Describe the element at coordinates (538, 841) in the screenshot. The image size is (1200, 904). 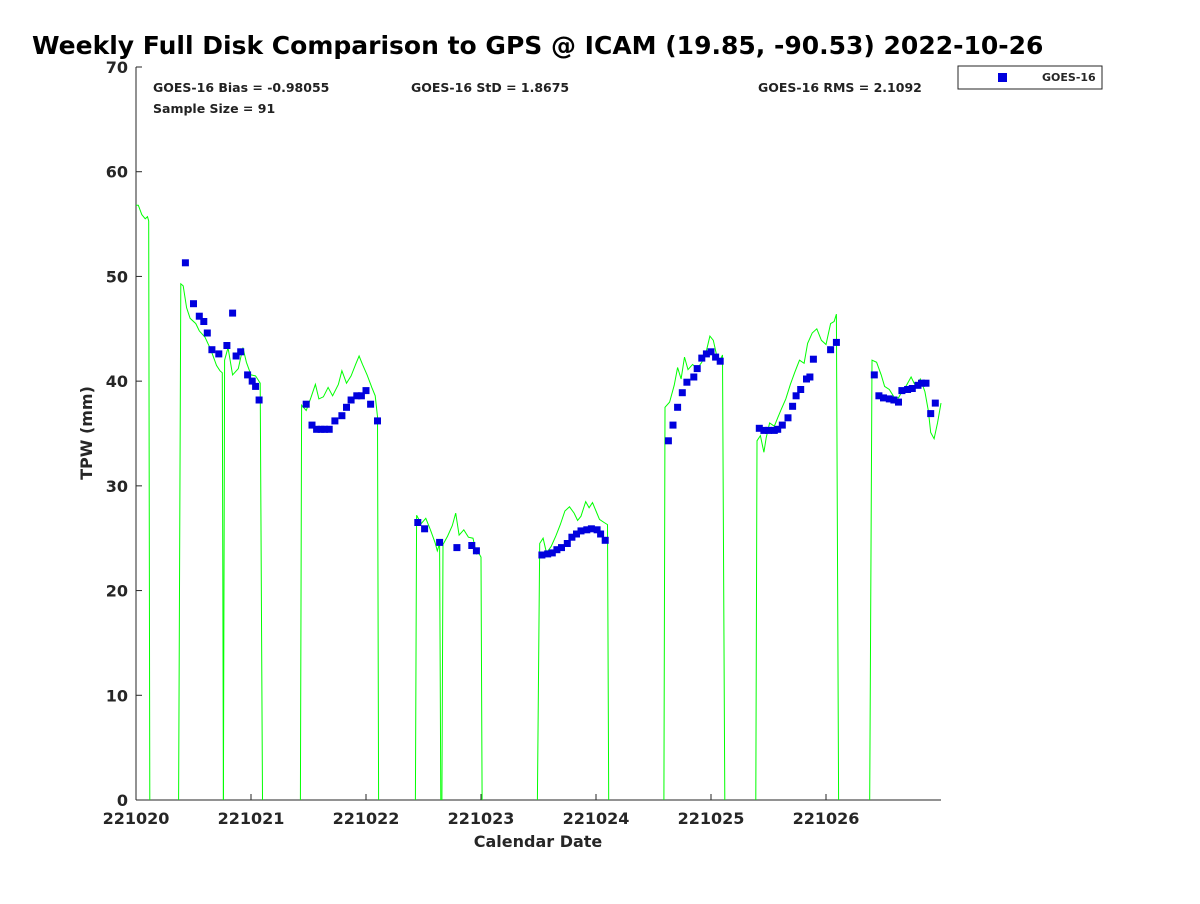
I see `x-axis-label: Calendar Date` at that location.